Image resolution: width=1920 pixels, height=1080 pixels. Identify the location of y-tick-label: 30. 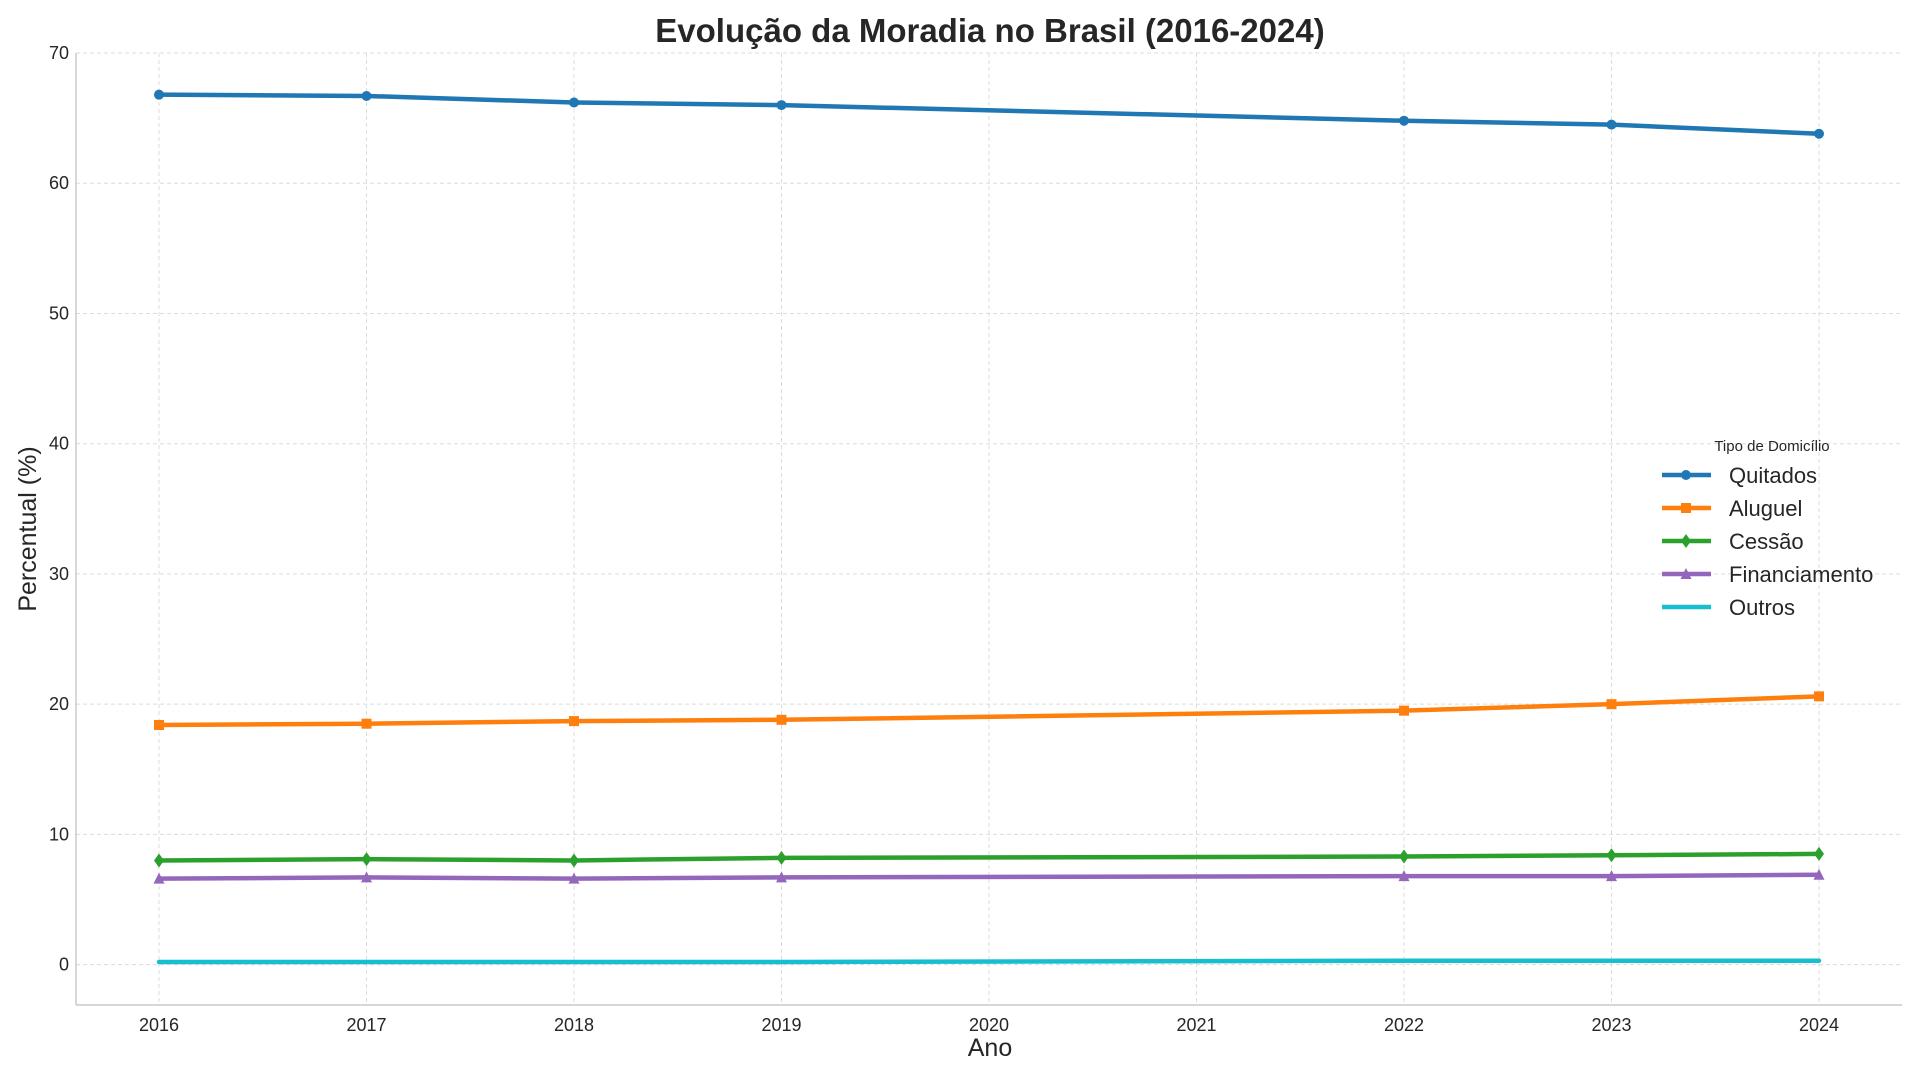
(59, 574).